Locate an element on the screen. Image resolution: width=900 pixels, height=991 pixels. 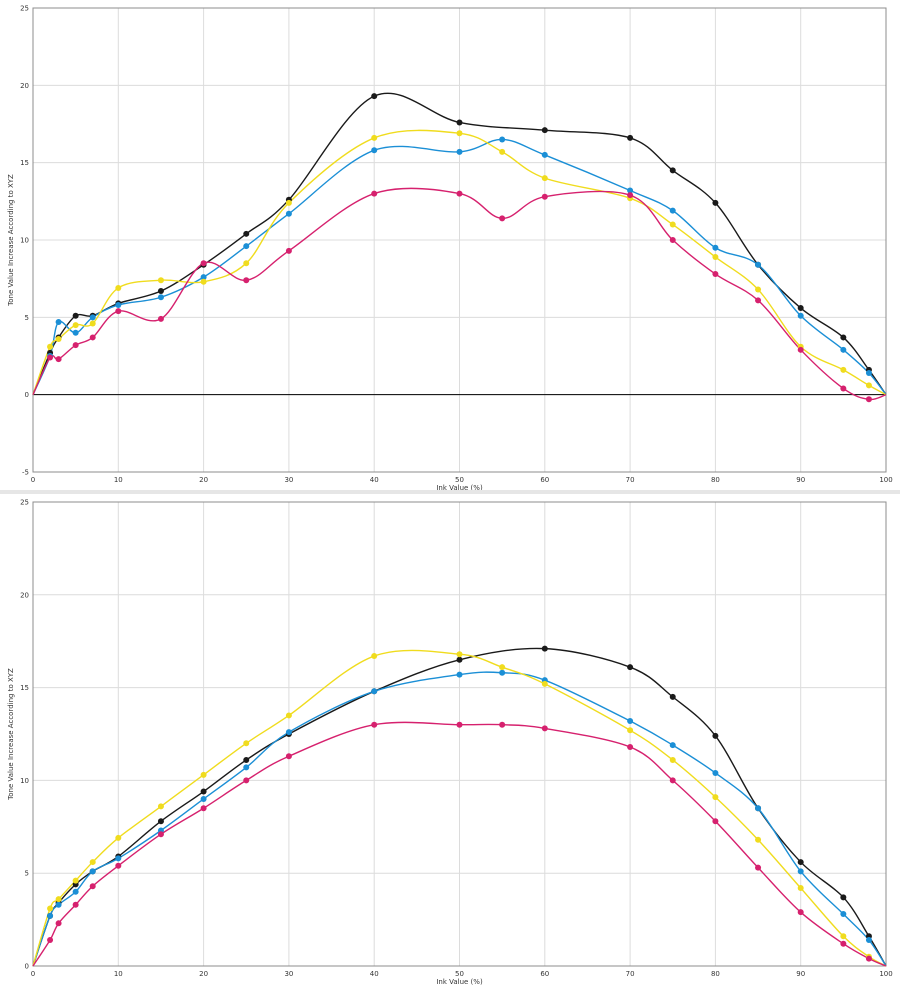
y-axis-title: Tone Value Increase According to XYZ is located at coordinates (11, 240).